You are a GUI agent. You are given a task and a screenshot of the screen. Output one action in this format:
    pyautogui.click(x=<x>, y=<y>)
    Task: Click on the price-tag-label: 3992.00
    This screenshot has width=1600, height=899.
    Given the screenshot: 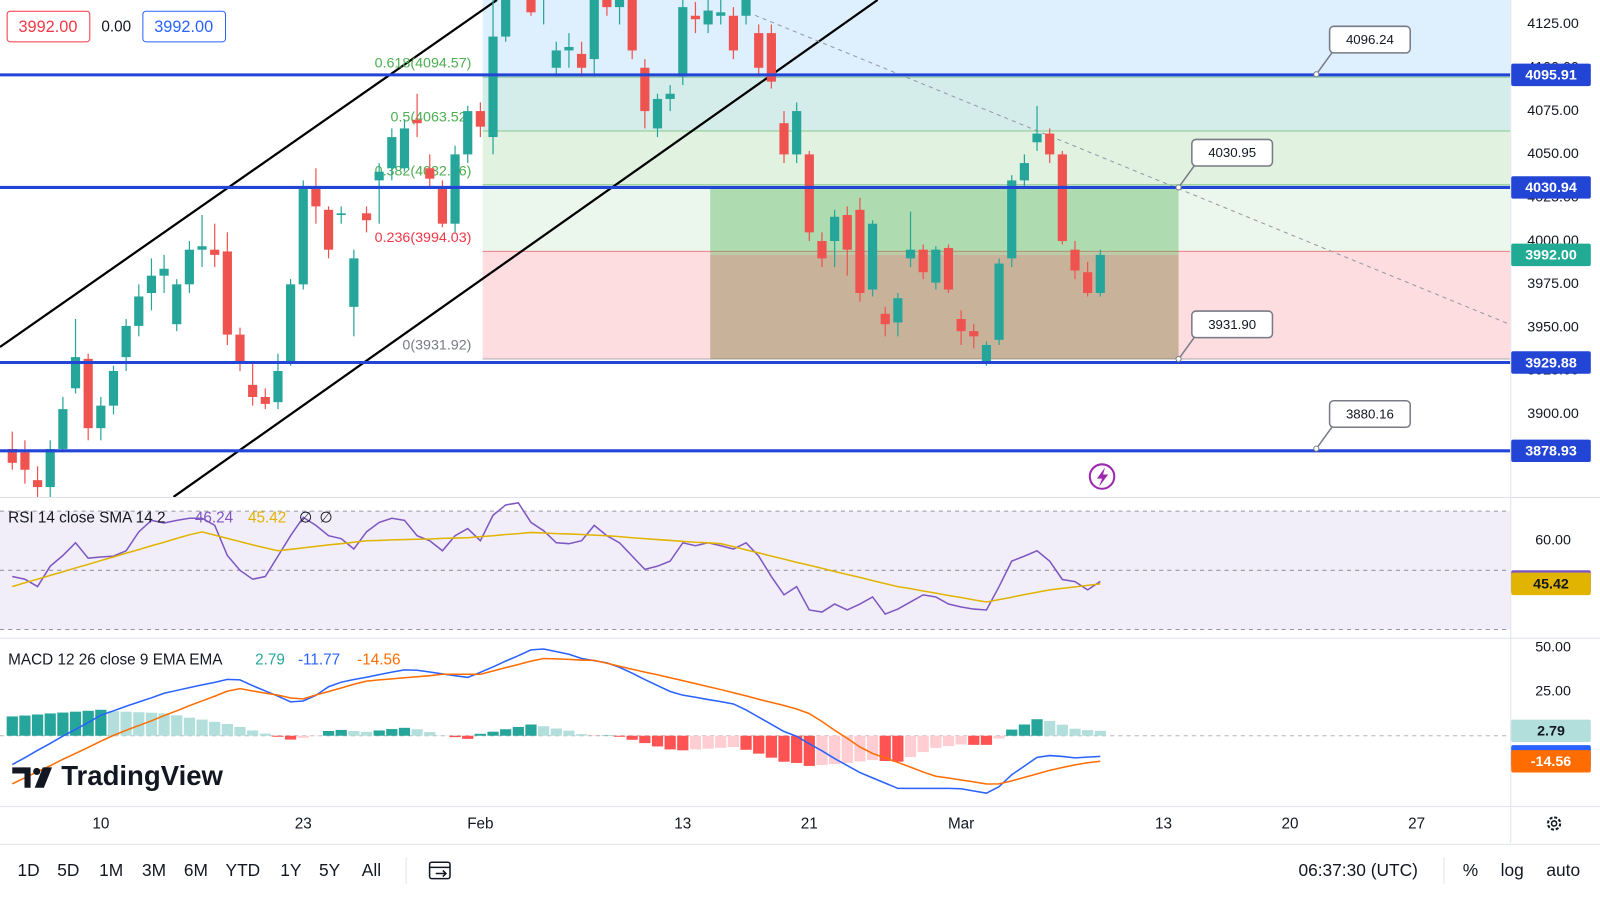 What is the action you would take?
    pyautogui.click(x=1551, y=256)
    